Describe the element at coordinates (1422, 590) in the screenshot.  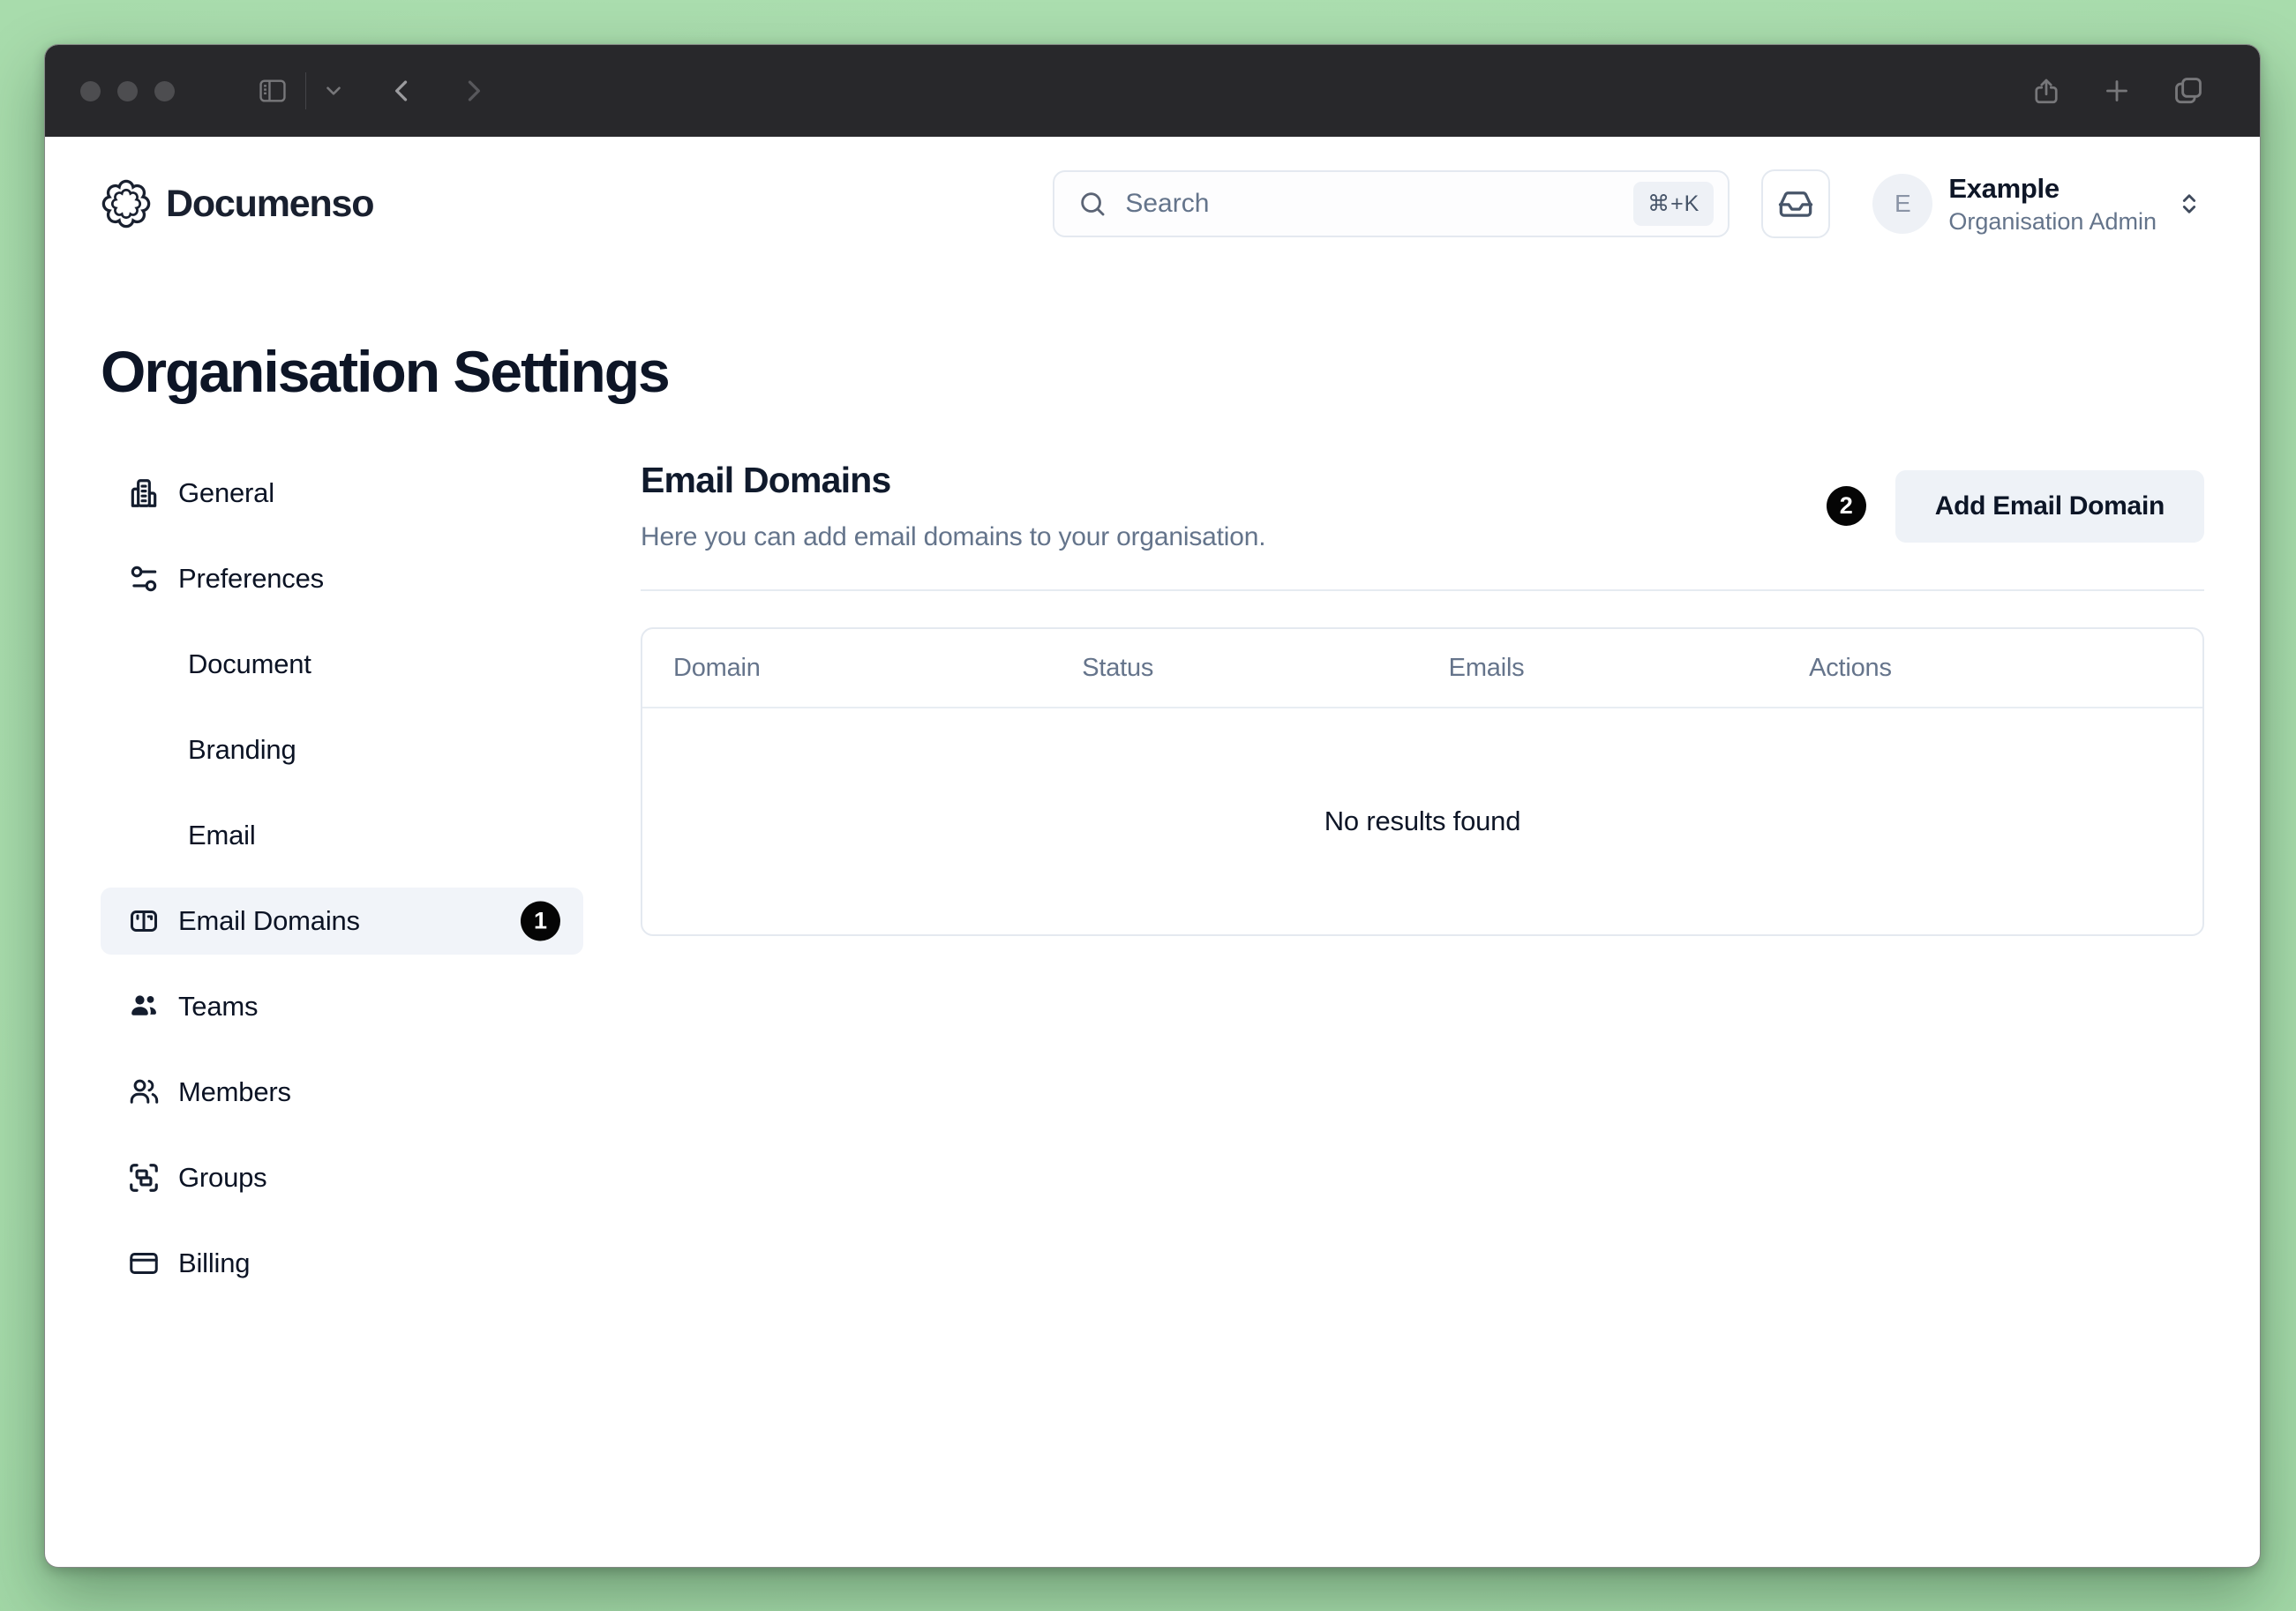
I see `section-divider` at that location.